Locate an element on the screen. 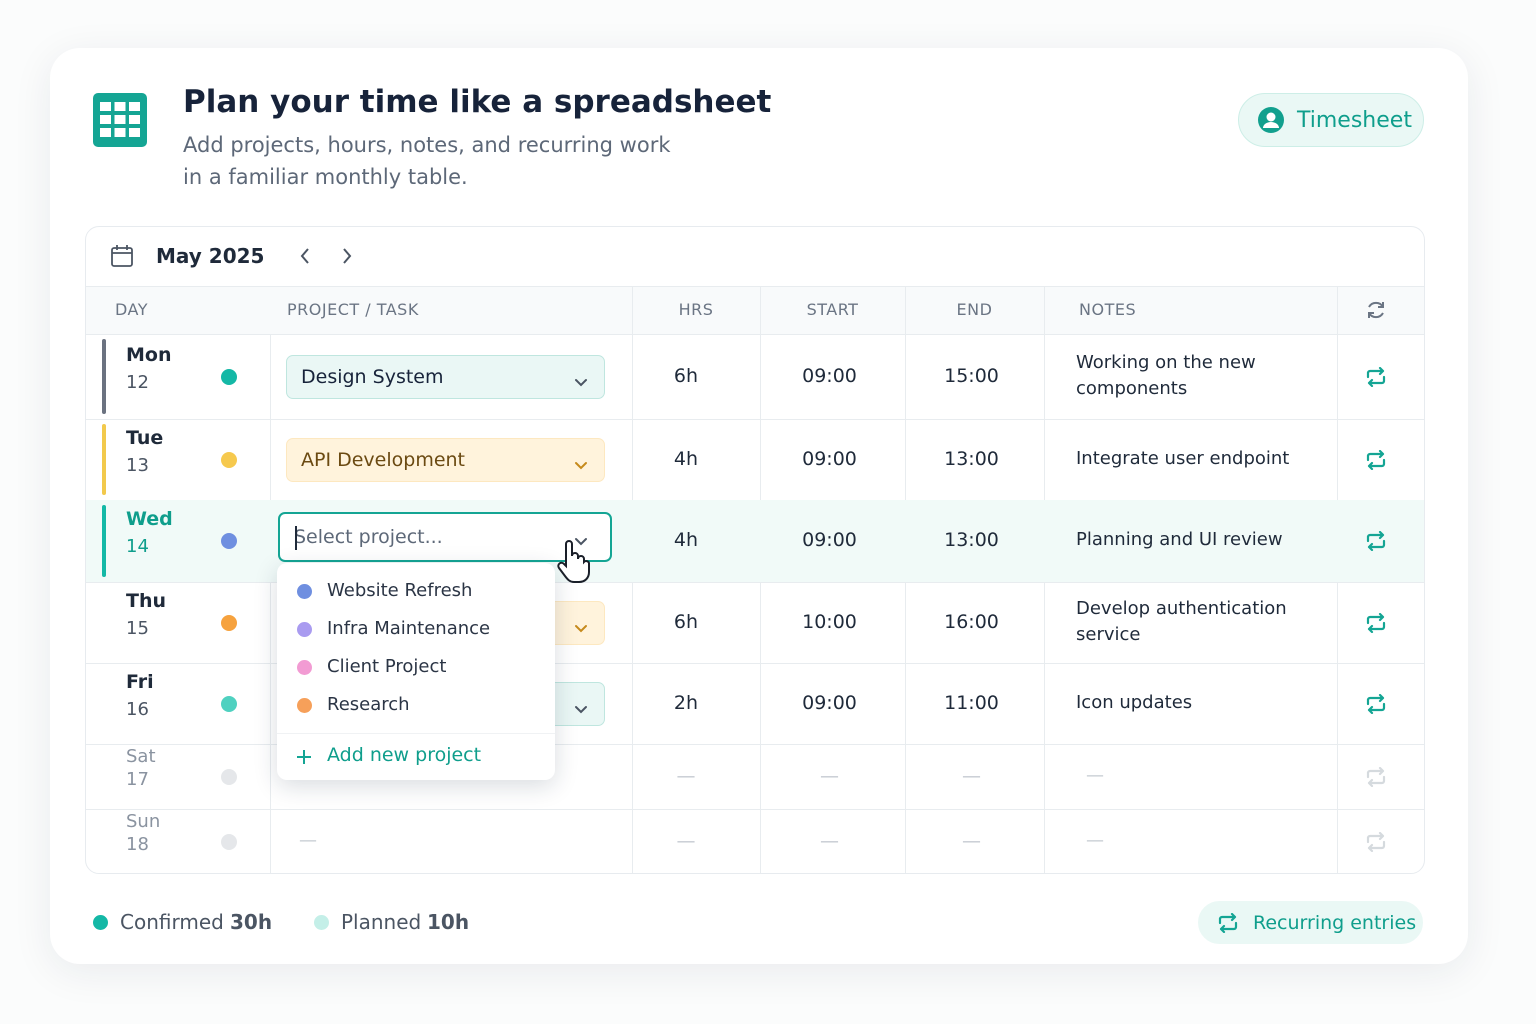  day-name: Tue is located at coordinates (145, 437).